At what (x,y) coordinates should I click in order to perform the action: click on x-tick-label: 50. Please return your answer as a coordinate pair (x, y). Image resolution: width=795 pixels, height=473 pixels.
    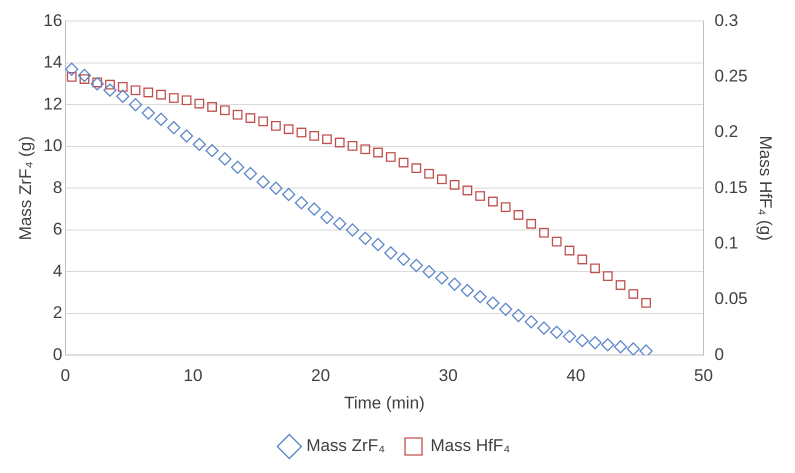
    Looking at the image, I should click on (703, 376).